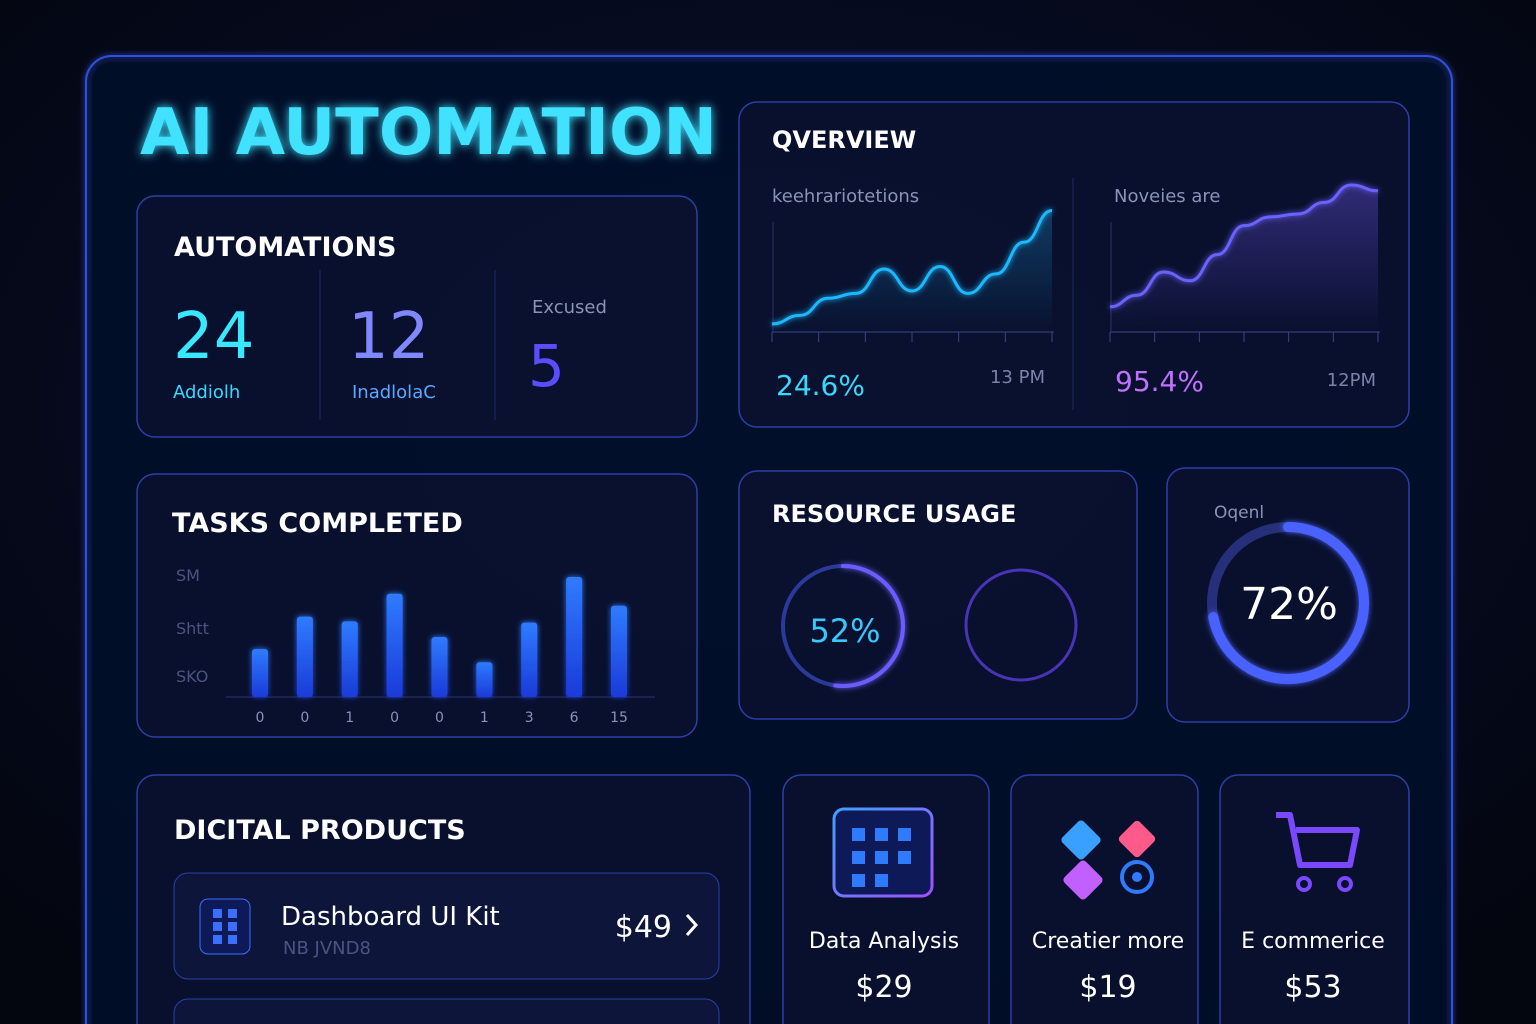 This screenshot has height=1024, width=1536. What do you see at coordinates (886, 899) in the screenshot?
I see `product-card: Data Analysis $29` at bounding box center [886, 899].